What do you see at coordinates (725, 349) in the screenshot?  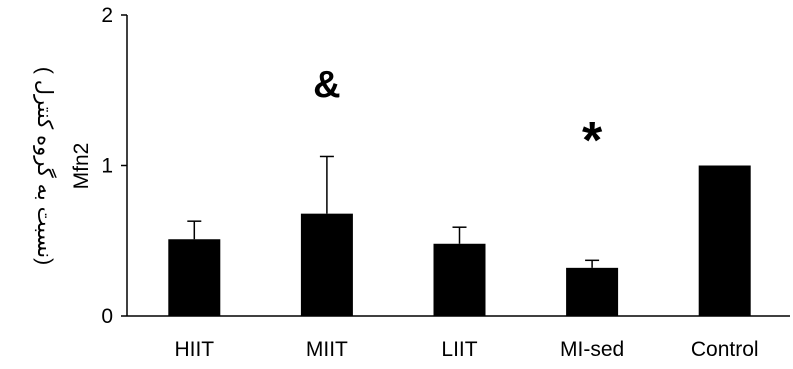 I see `x-tick-label: Control` at bounding box center [725, 349].